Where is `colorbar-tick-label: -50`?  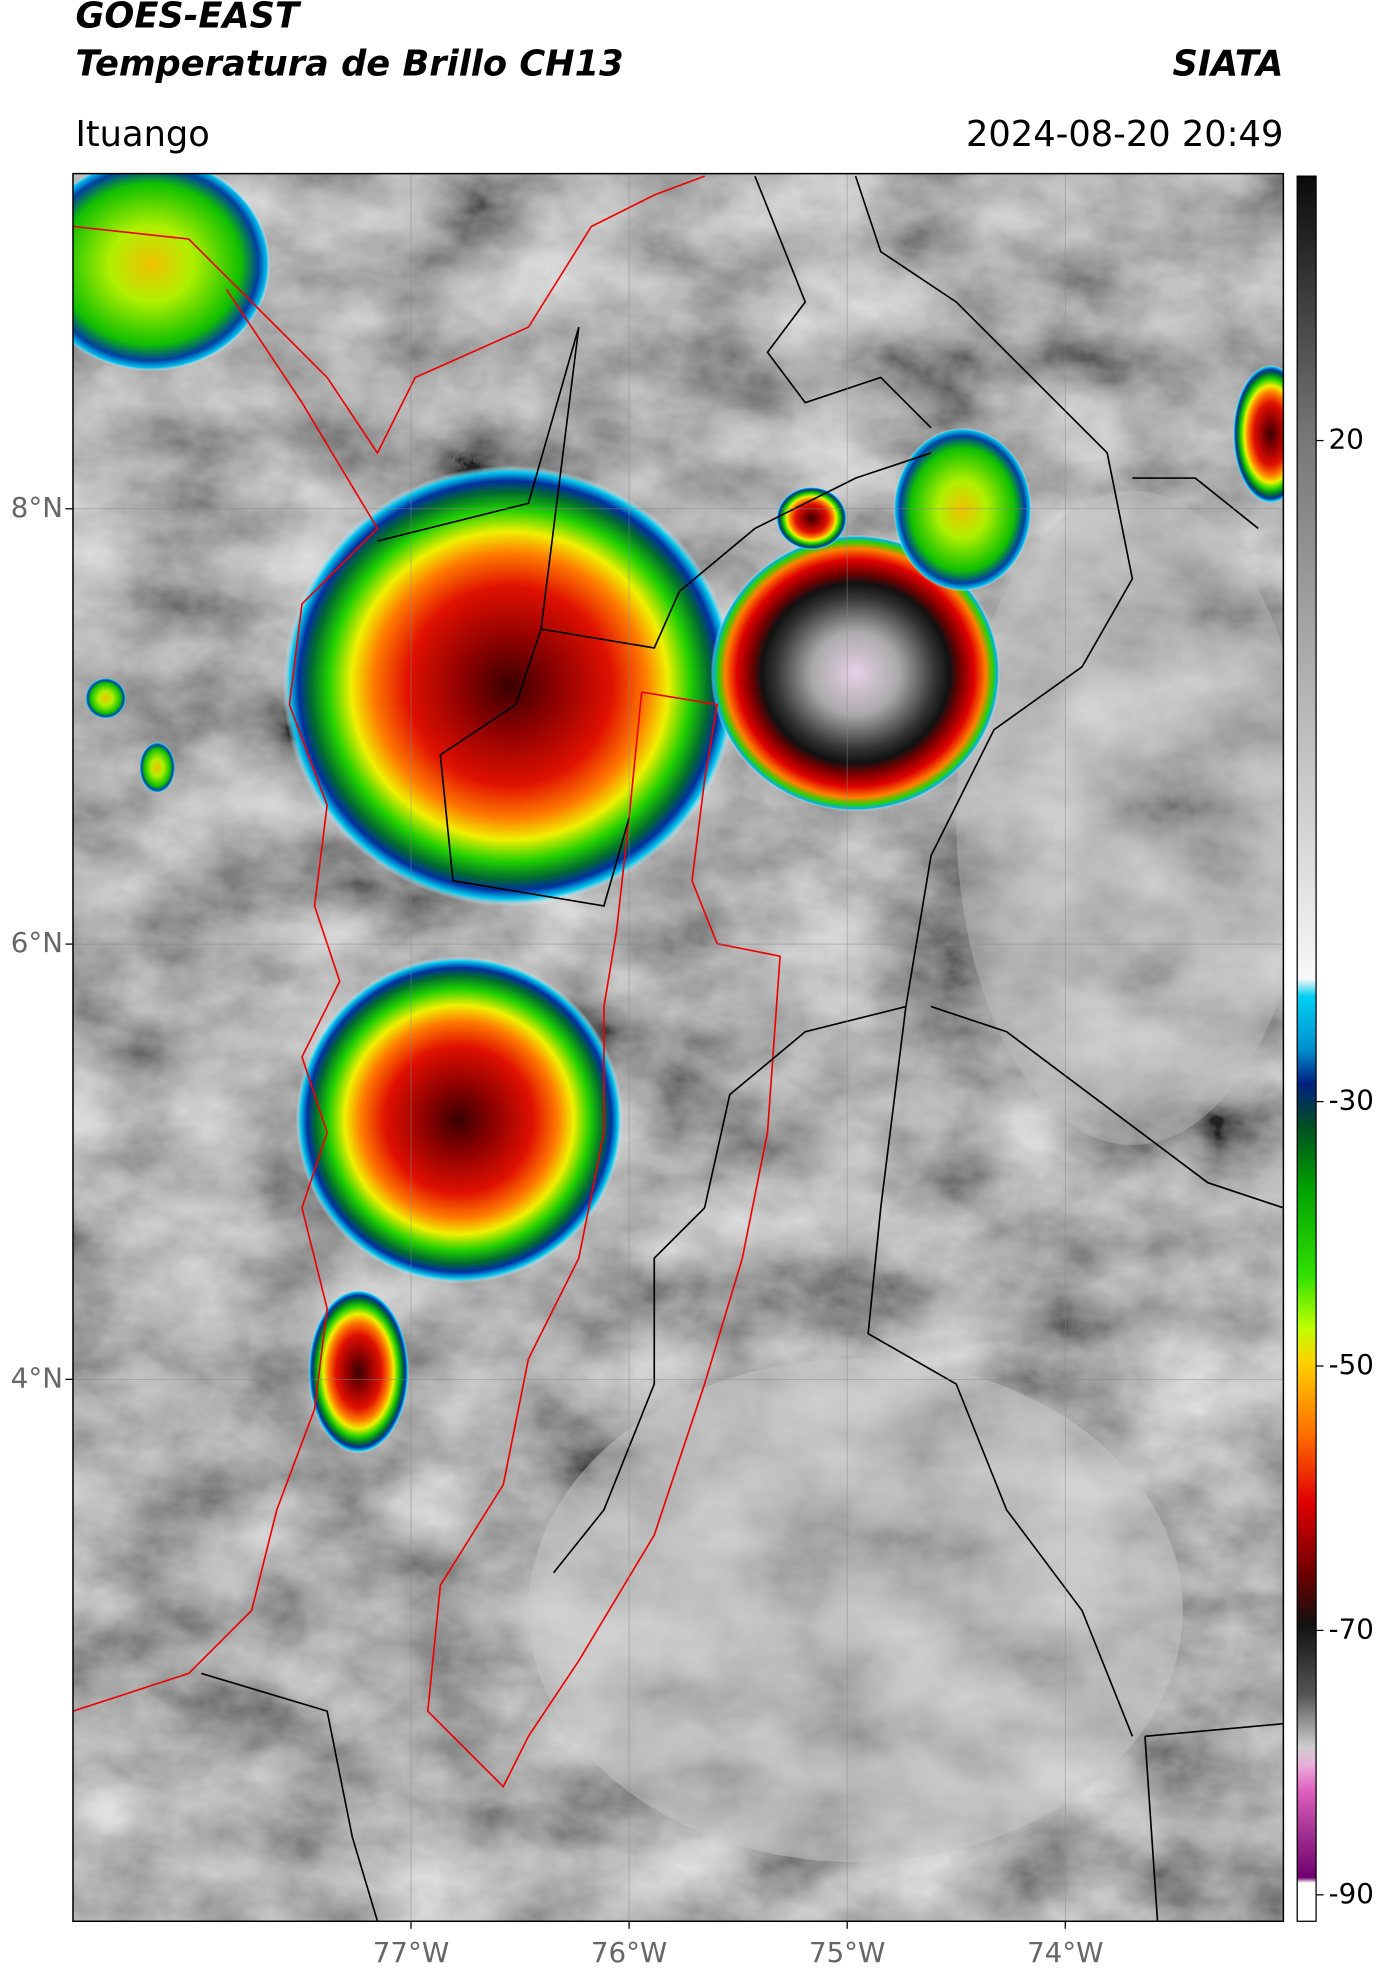 colorbar-tick-label: -50 is located at coordinates (1351, 1364).